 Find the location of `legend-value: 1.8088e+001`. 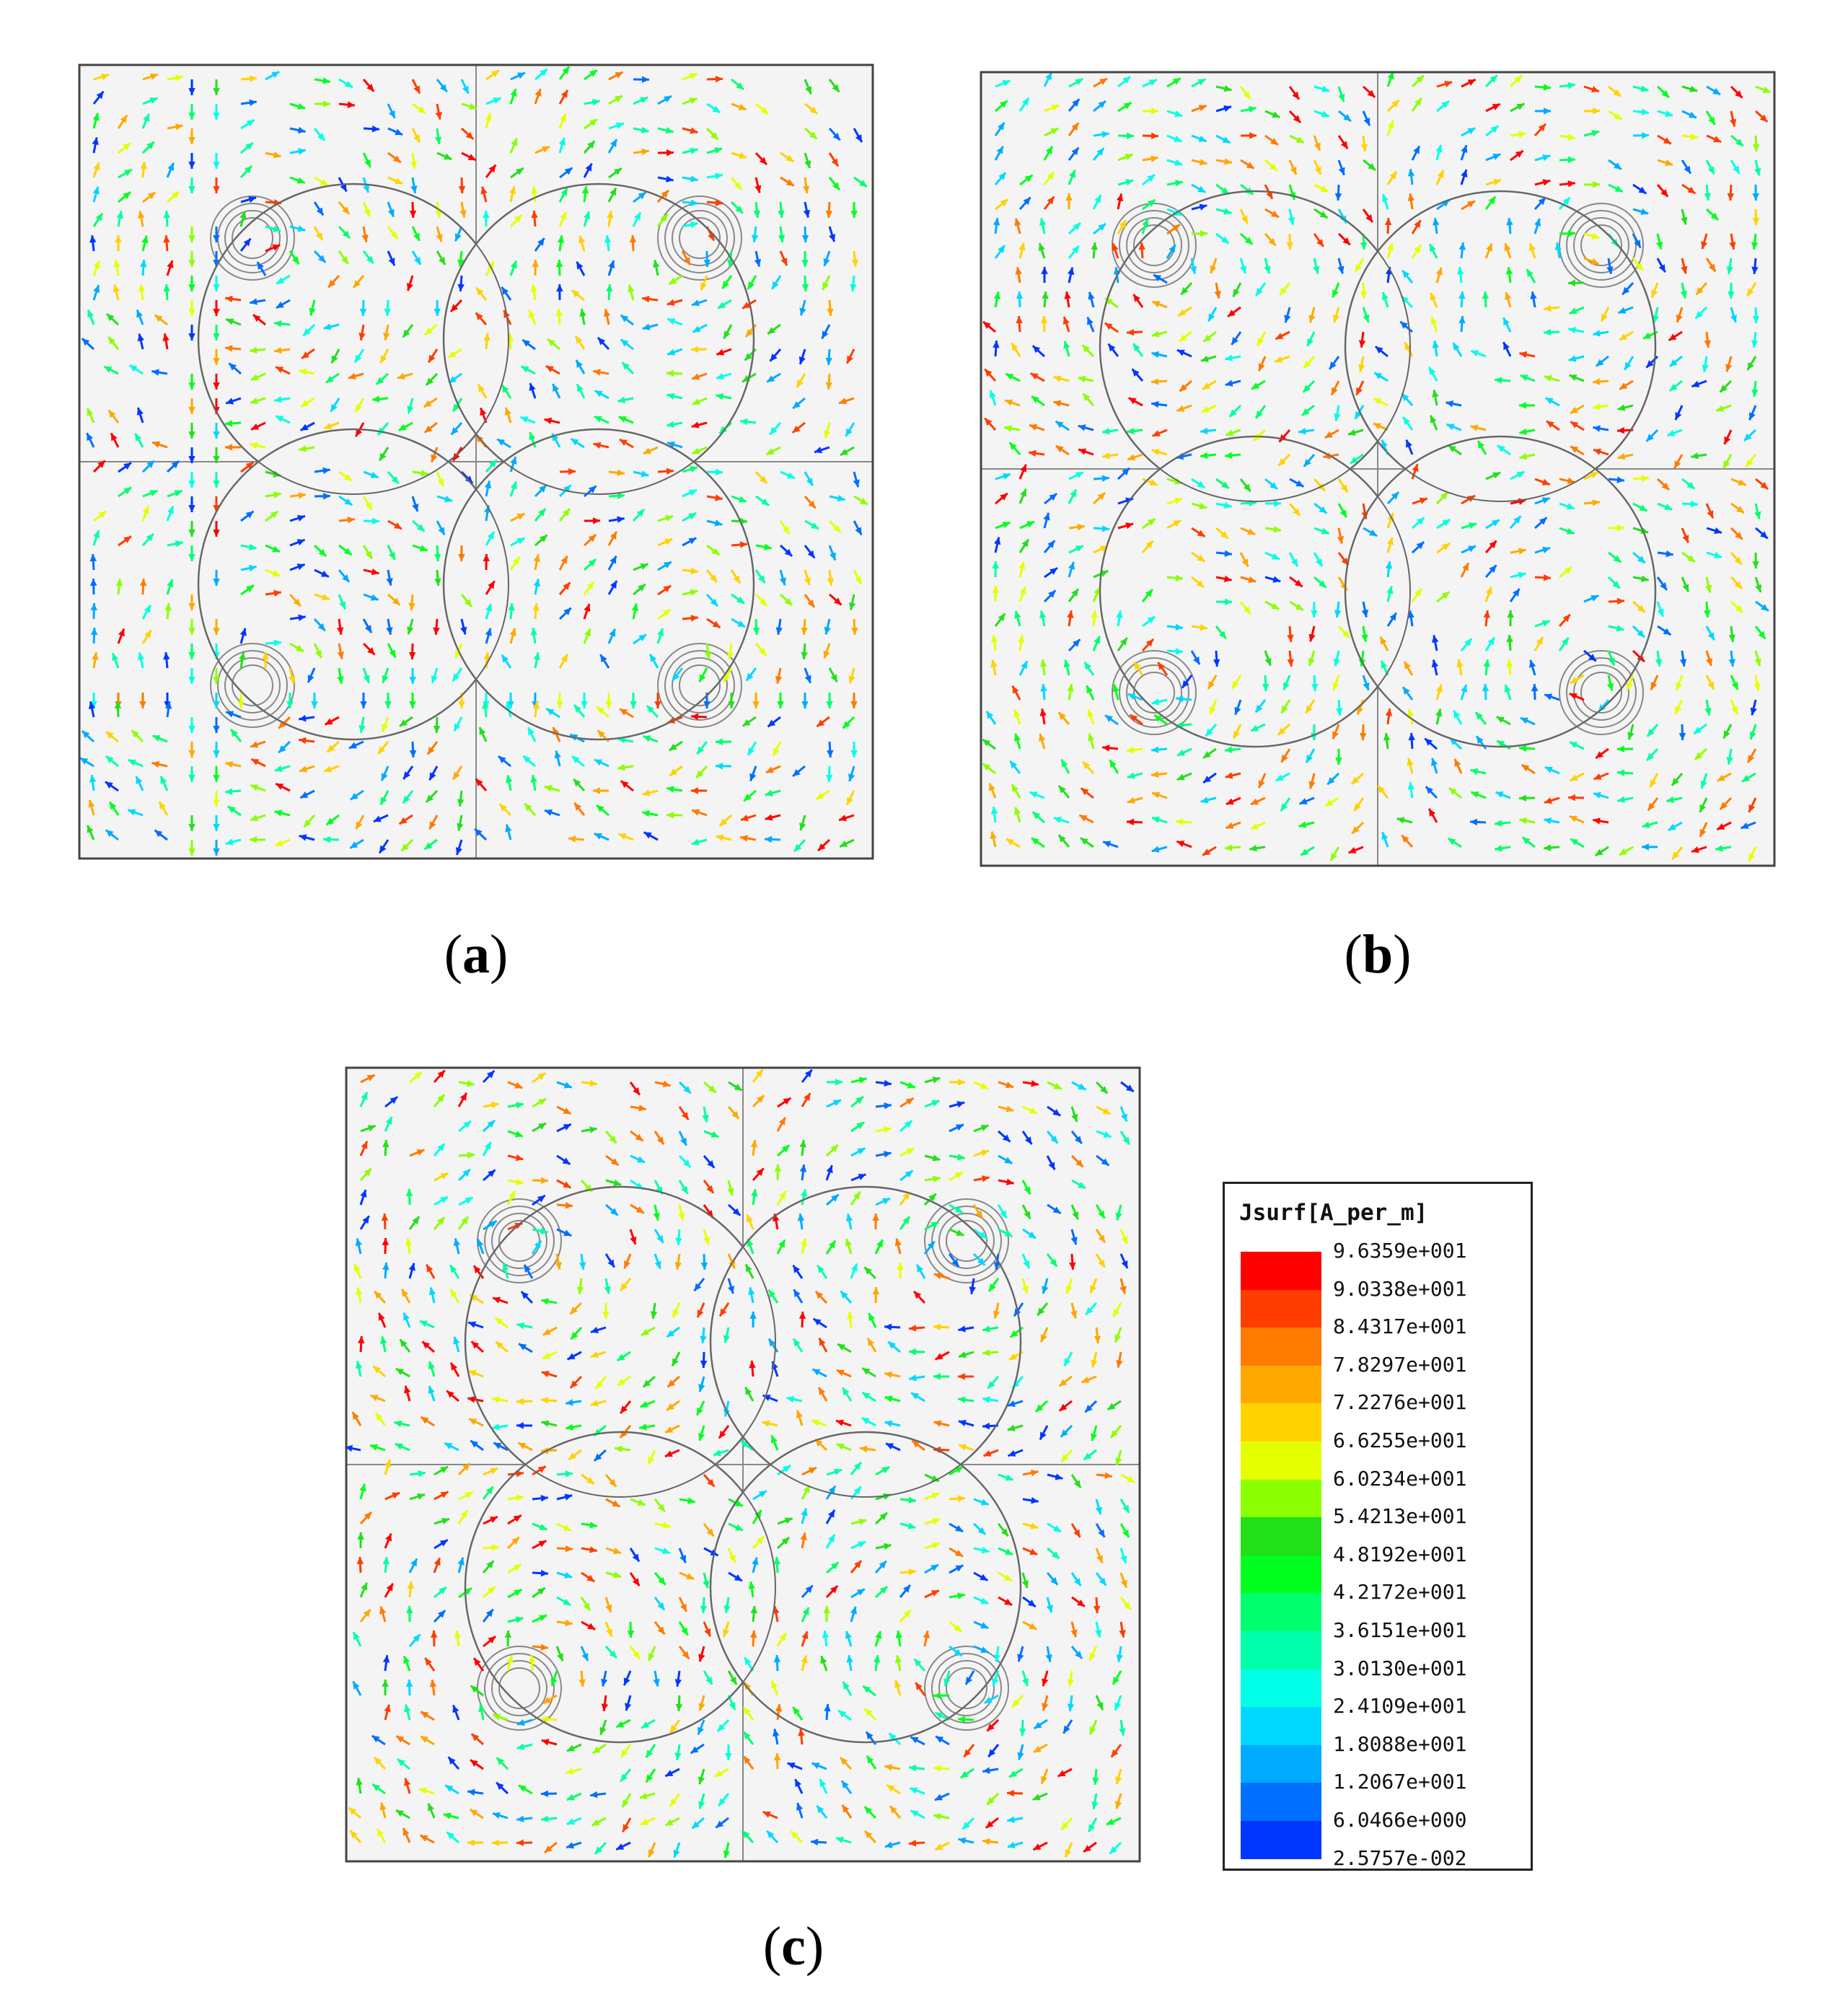

legend-value: 1.8088e+001 is located at coordinates (1400, 1743).